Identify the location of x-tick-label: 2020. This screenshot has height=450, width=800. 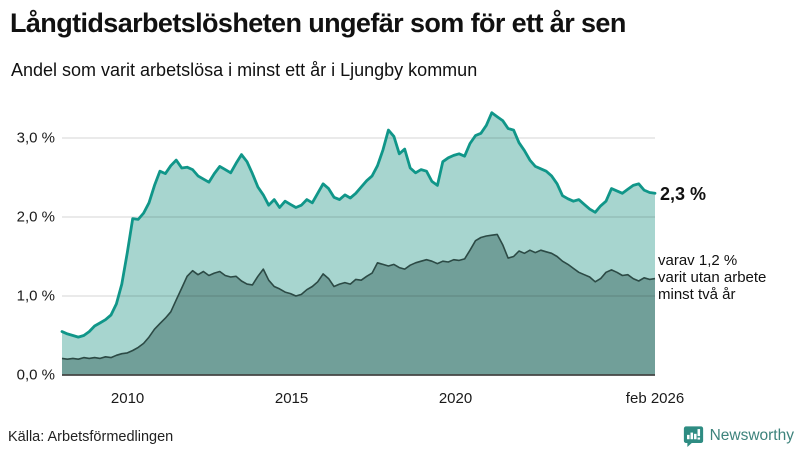
(455, 398).